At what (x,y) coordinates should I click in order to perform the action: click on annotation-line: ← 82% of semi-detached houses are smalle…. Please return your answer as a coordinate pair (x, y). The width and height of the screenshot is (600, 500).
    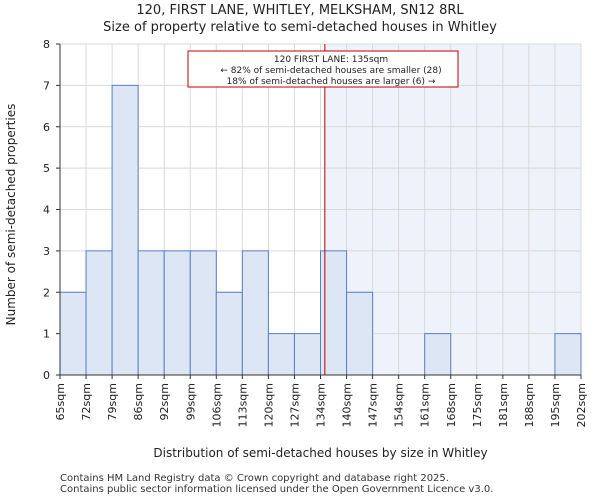
    Looking at the image, I should click on (330, 71).